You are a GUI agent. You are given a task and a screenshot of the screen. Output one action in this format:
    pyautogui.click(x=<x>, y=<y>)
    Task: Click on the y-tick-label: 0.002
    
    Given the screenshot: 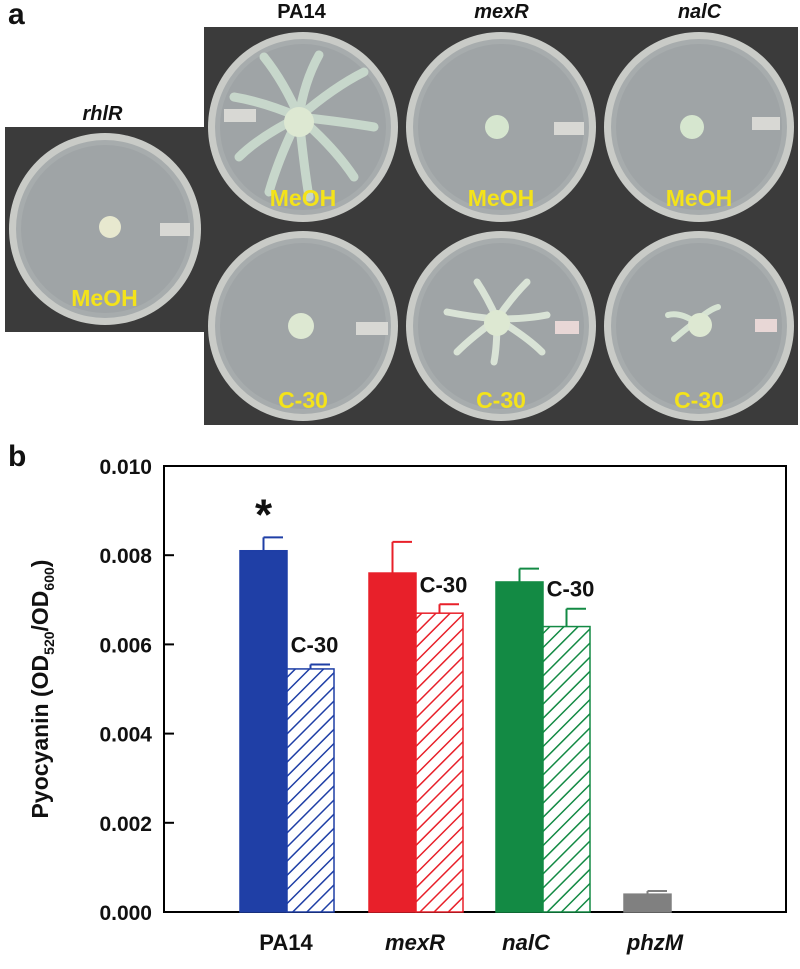 What is the action you would take?
    pyautogui.click(x=125, y=824)
    